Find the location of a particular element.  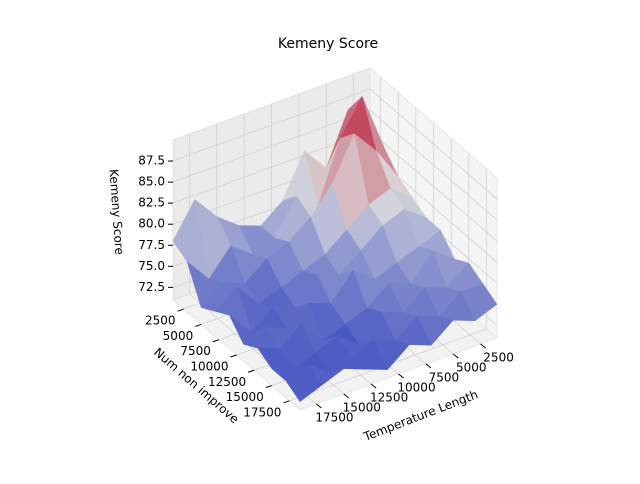

y-tick-label: 12500 is located at coordinates (227, 382).